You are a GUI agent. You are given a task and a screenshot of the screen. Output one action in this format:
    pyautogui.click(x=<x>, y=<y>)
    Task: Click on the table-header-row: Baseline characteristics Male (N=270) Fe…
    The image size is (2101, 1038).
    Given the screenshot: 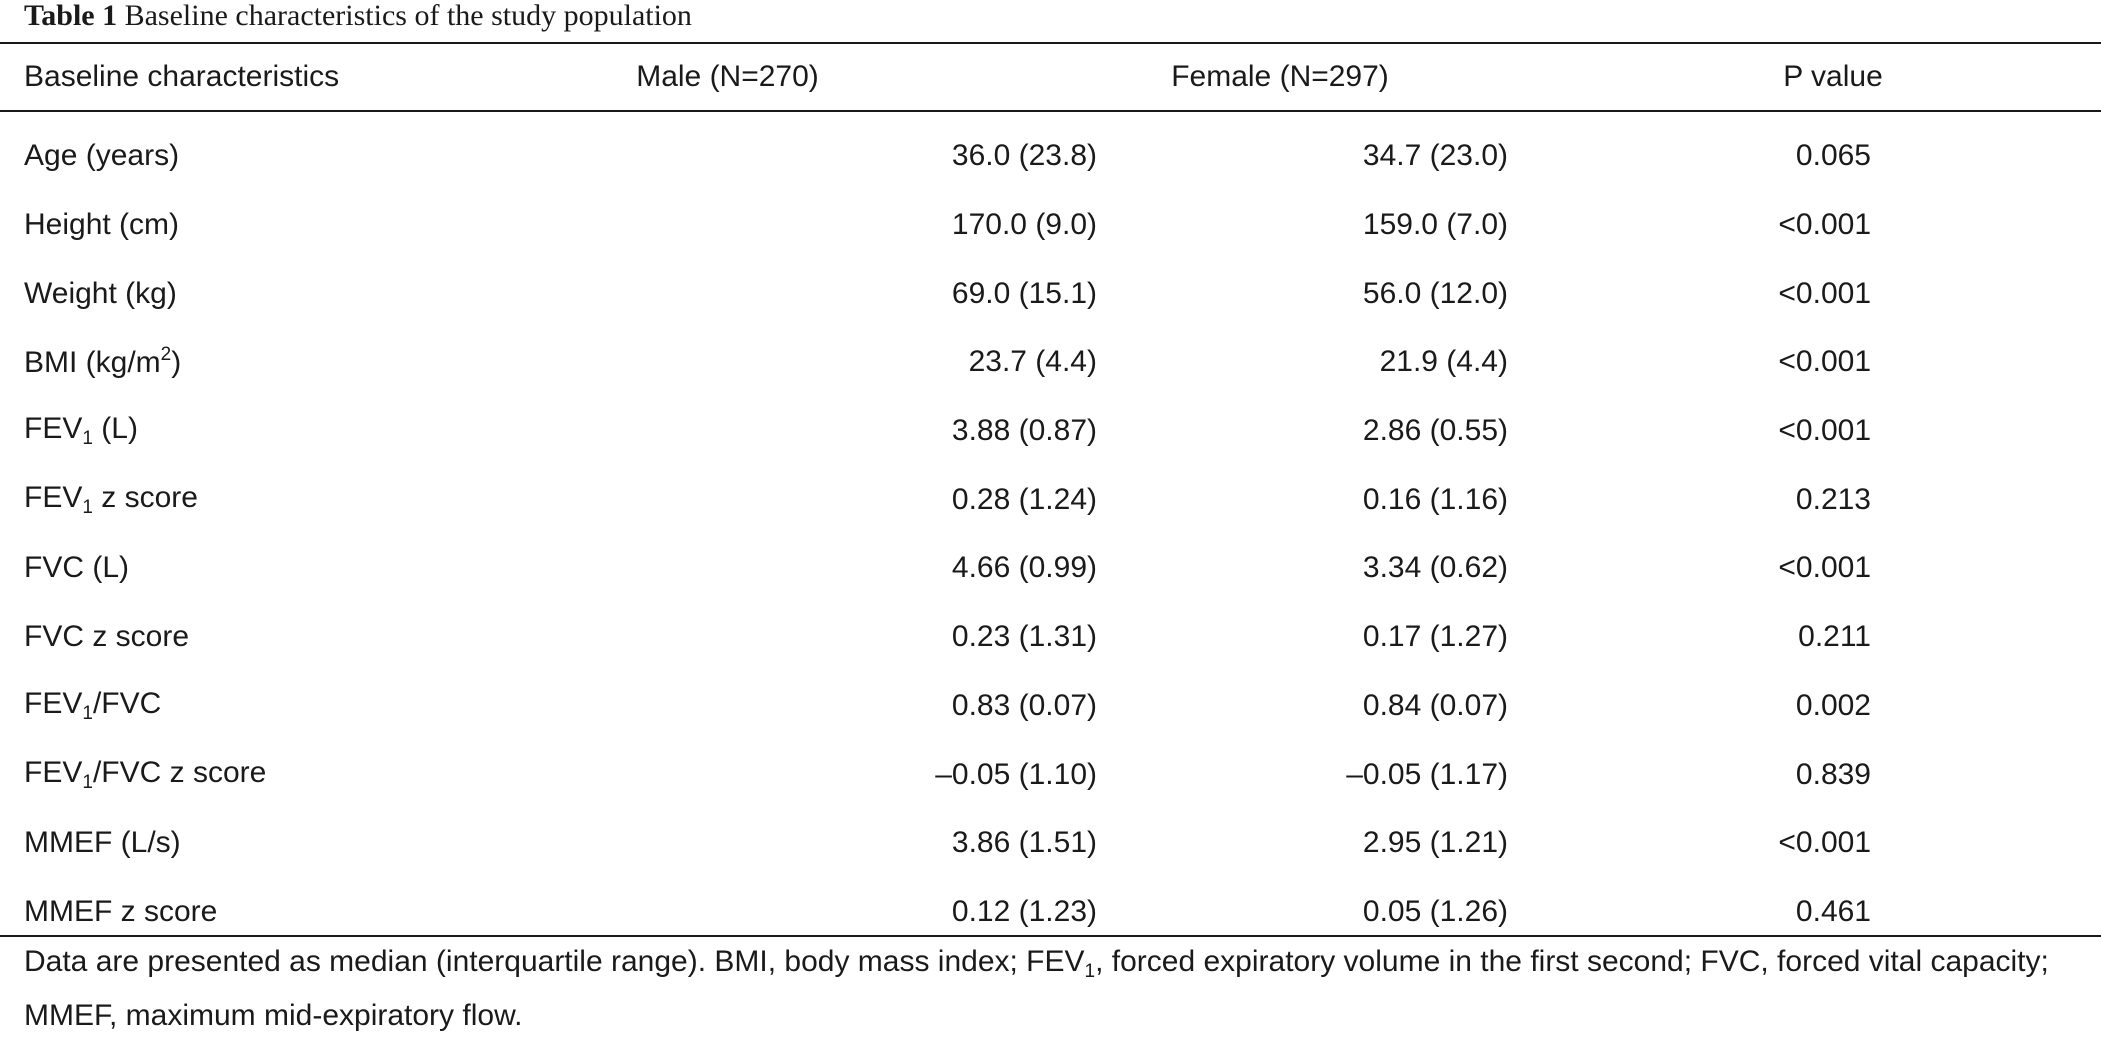 What is the action you would take?
    pyautogui.click(x=1050, y=77)
    